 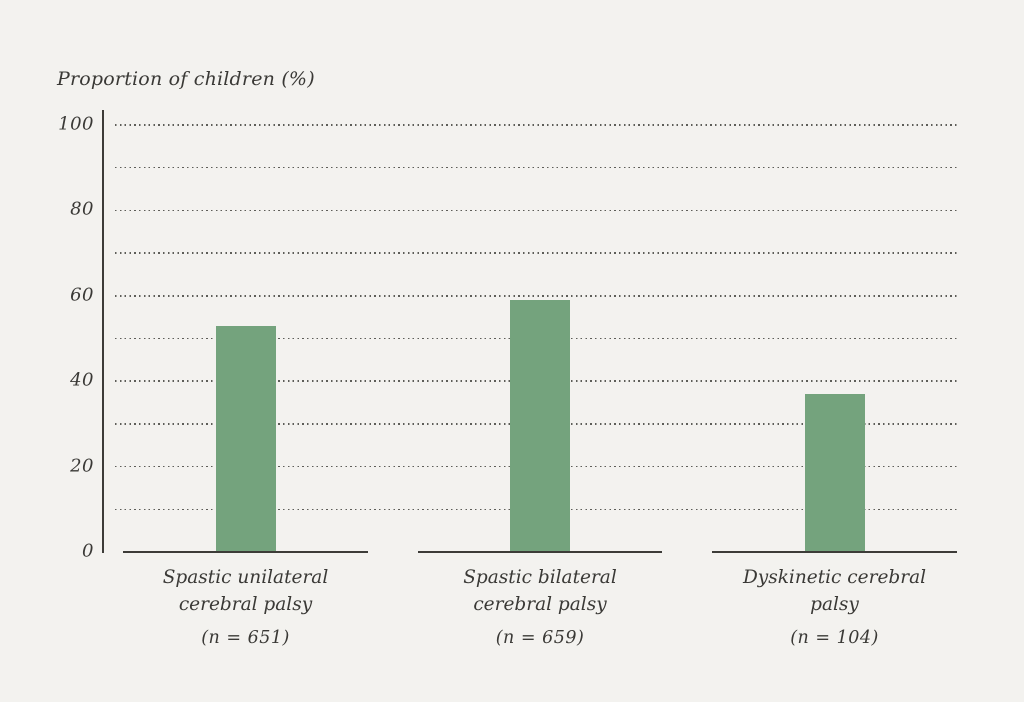 What do you see at coordinates (834, 577) in the screenshot?
I see `category-label-line: Dyskinetic cerebral` at bounding box center [834, 577].